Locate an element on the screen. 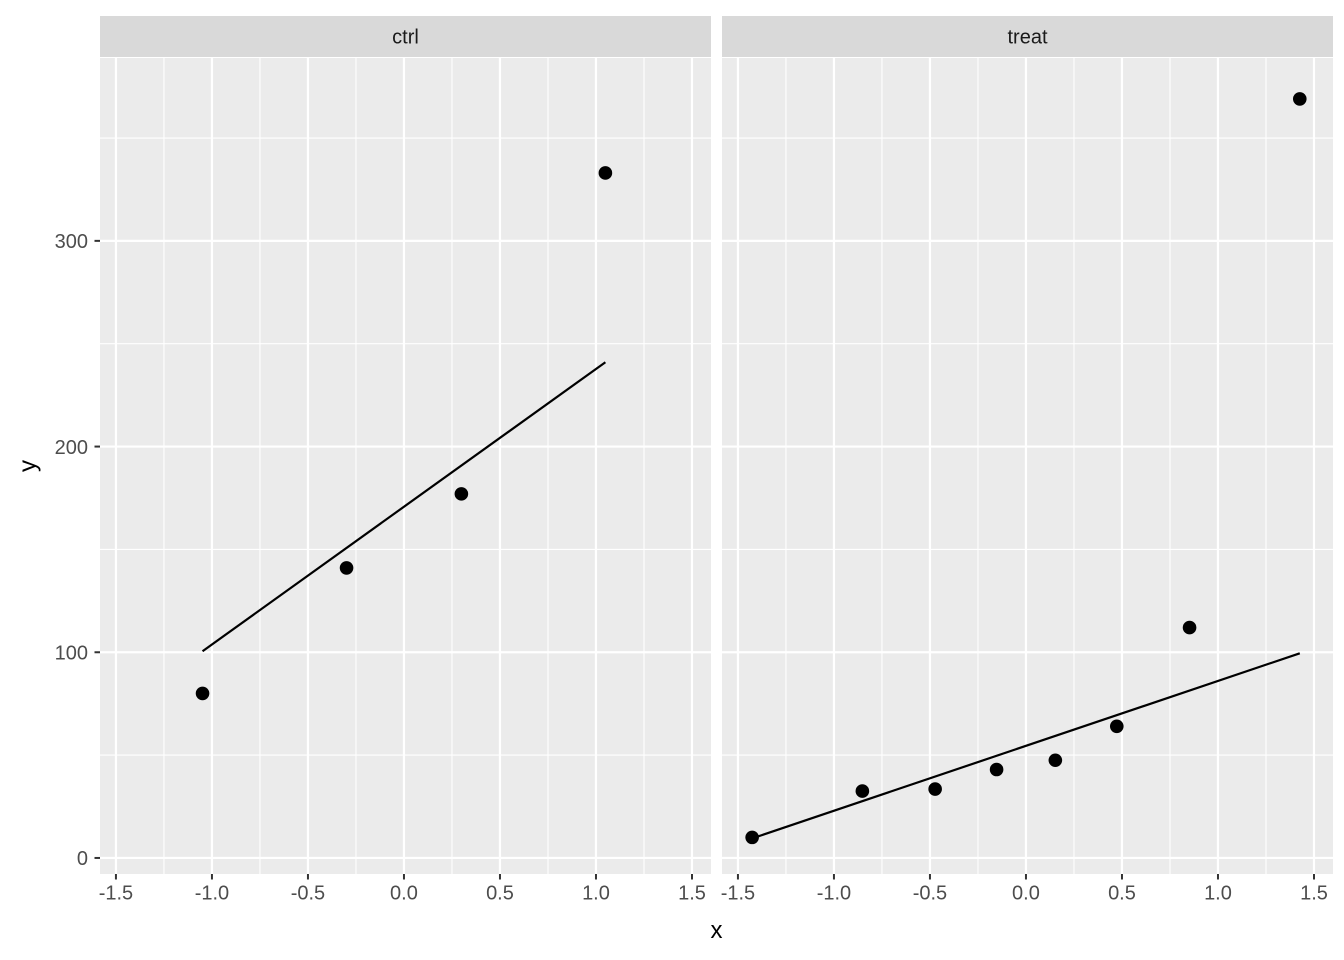  y-axis-title: y is located at coordinates (27, 466).